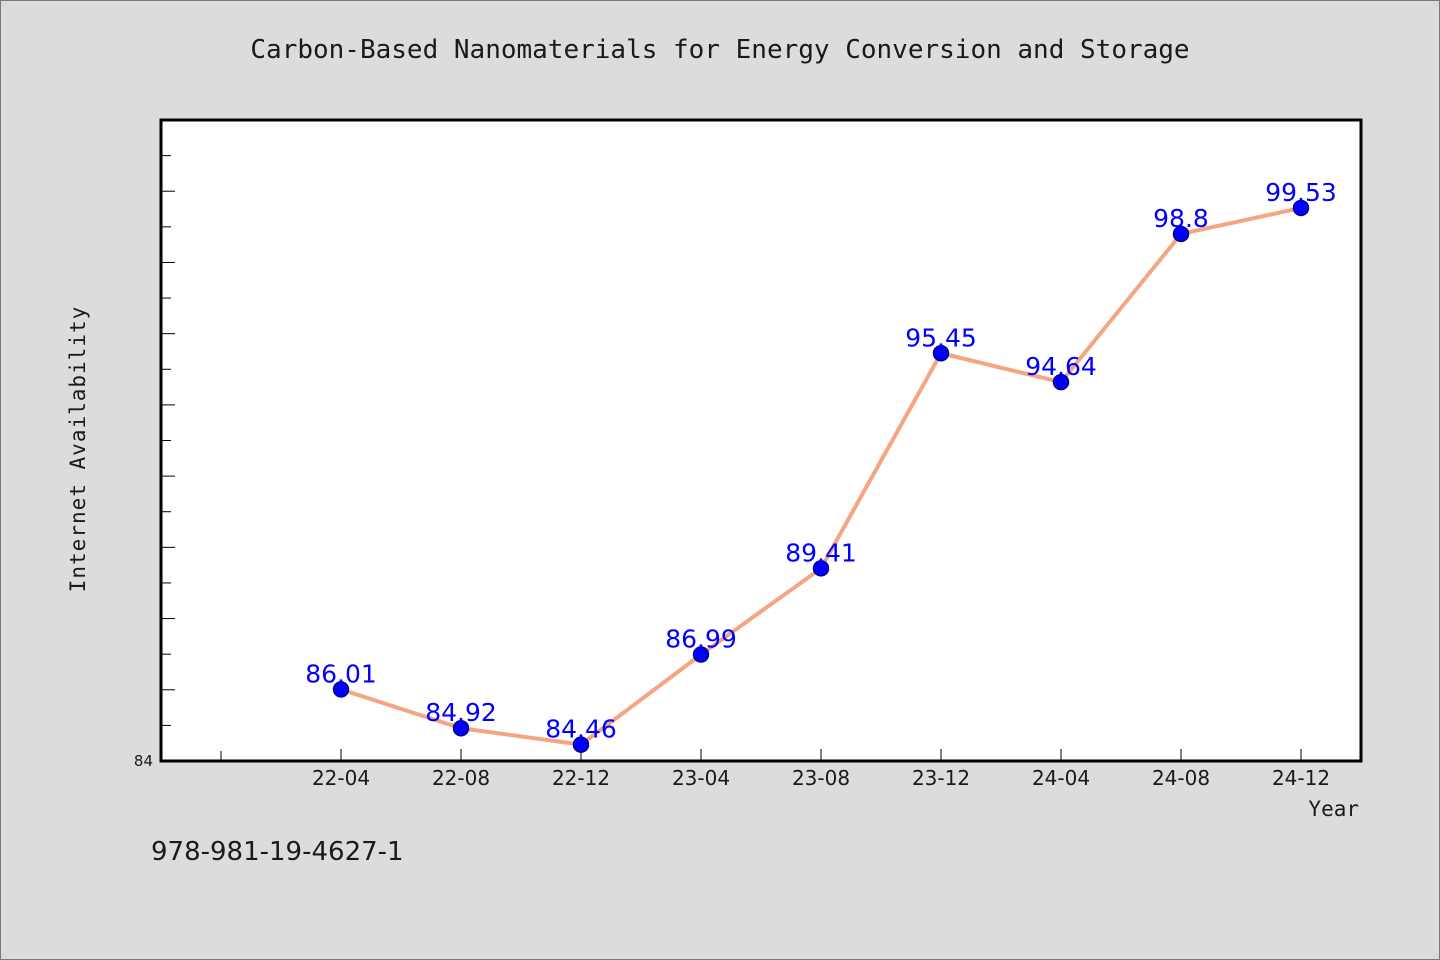 The width and height of the screenshot is (1440, 960). I want to click on x-tick-label: 23-08, so click(821, 778).